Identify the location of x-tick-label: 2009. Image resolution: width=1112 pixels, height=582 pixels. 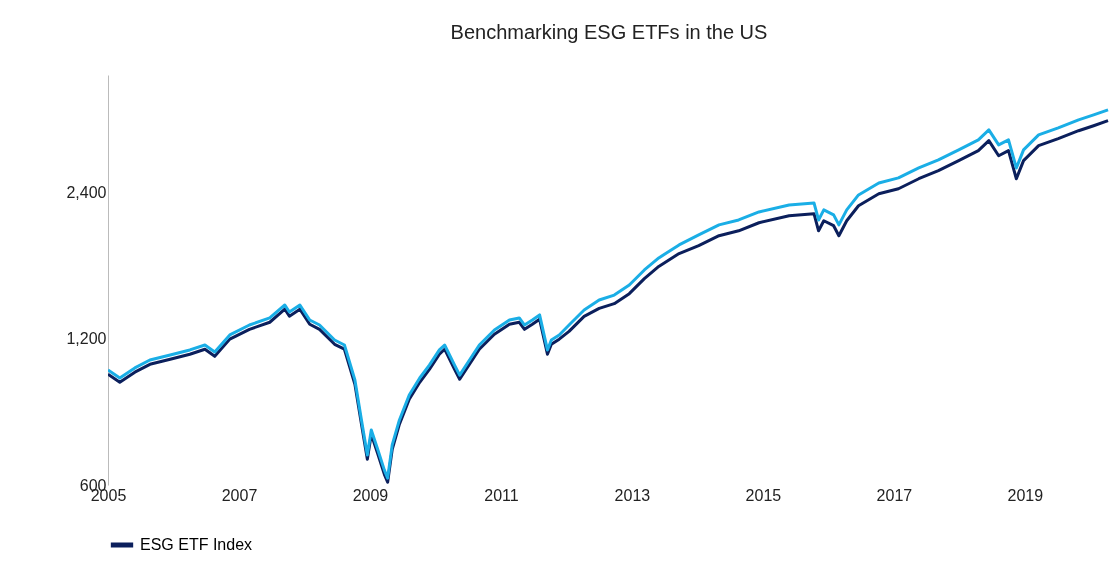
(370, 495).